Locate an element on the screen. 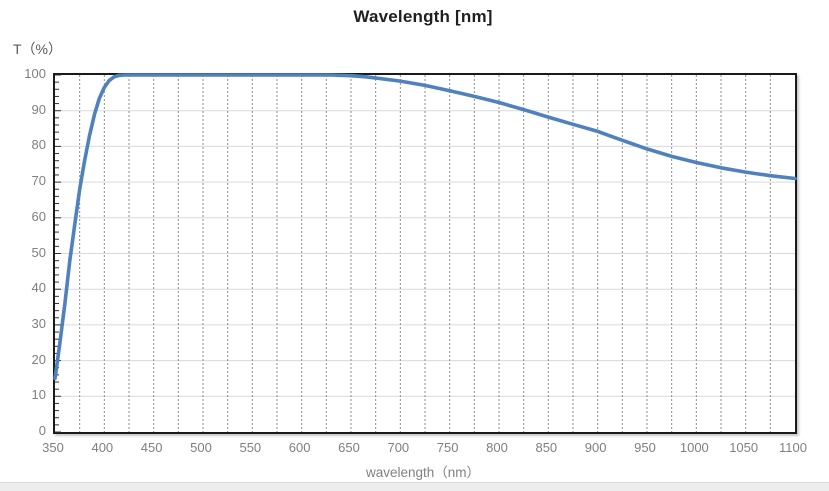 The width and height of the screenshot is (829, 491). x-tick-label: 650 is located at coordinates (349, 447).